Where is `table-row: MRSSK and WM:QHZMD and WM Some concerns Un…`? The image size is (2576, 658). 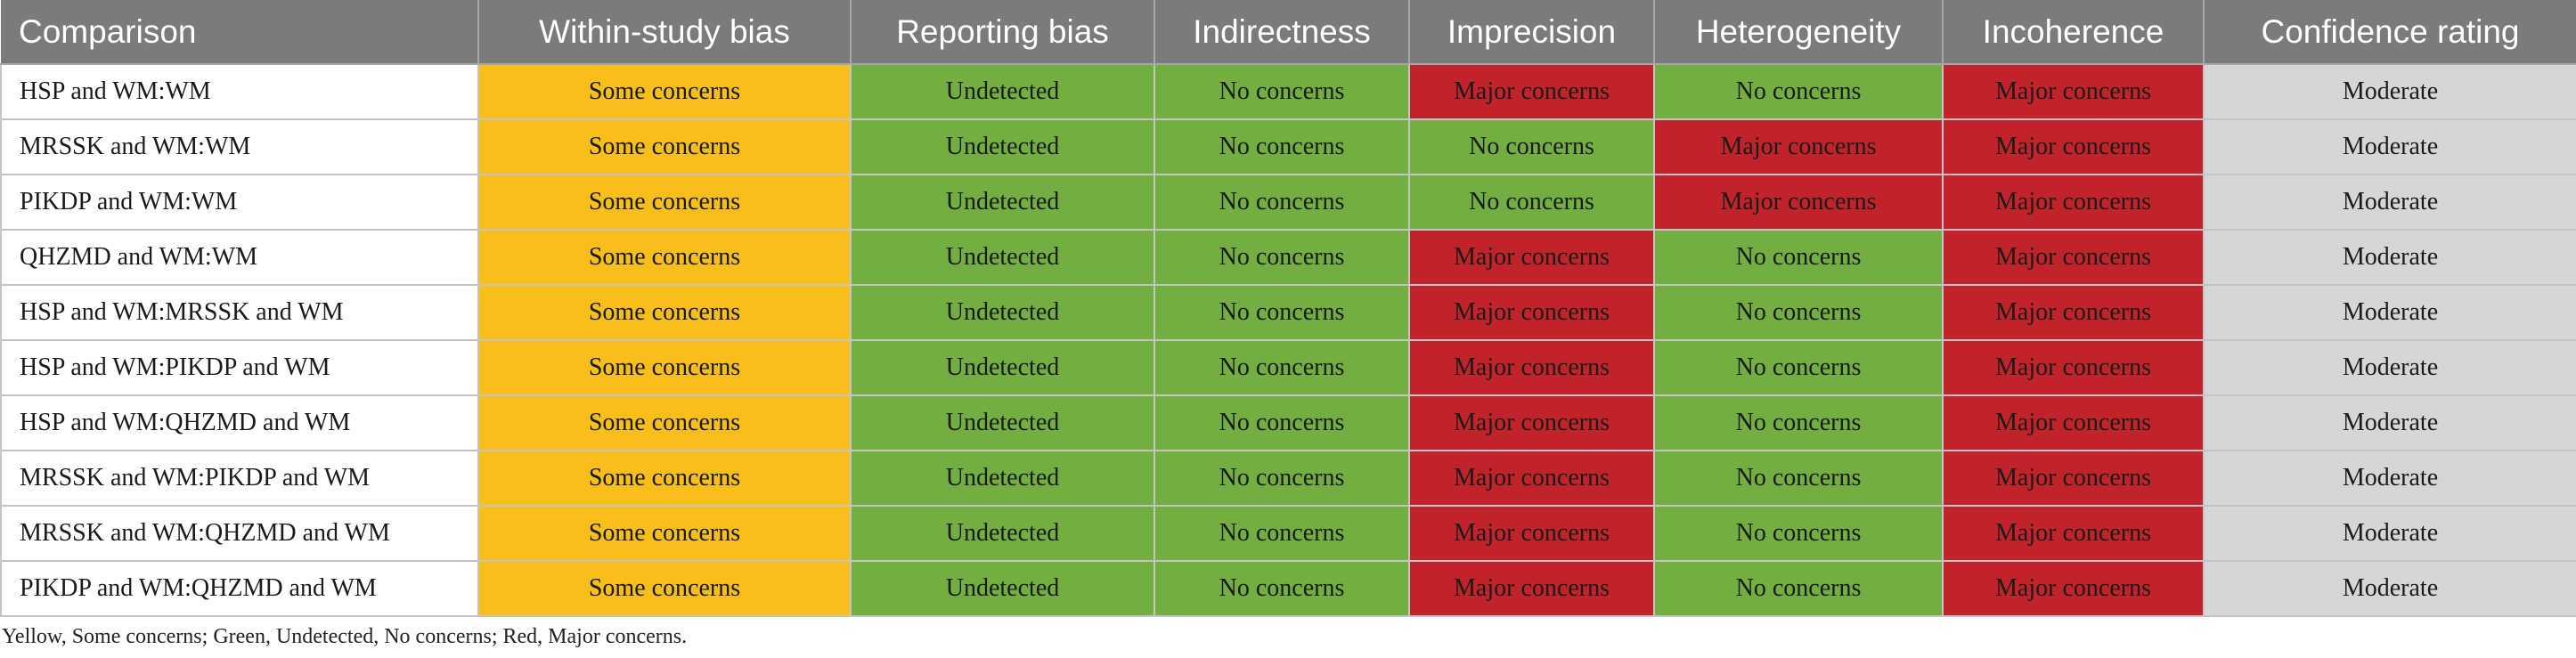
table-row: MRSSK and WM:QHZMD and WM Some concerns Un… is located at coordinates (1288, 534).